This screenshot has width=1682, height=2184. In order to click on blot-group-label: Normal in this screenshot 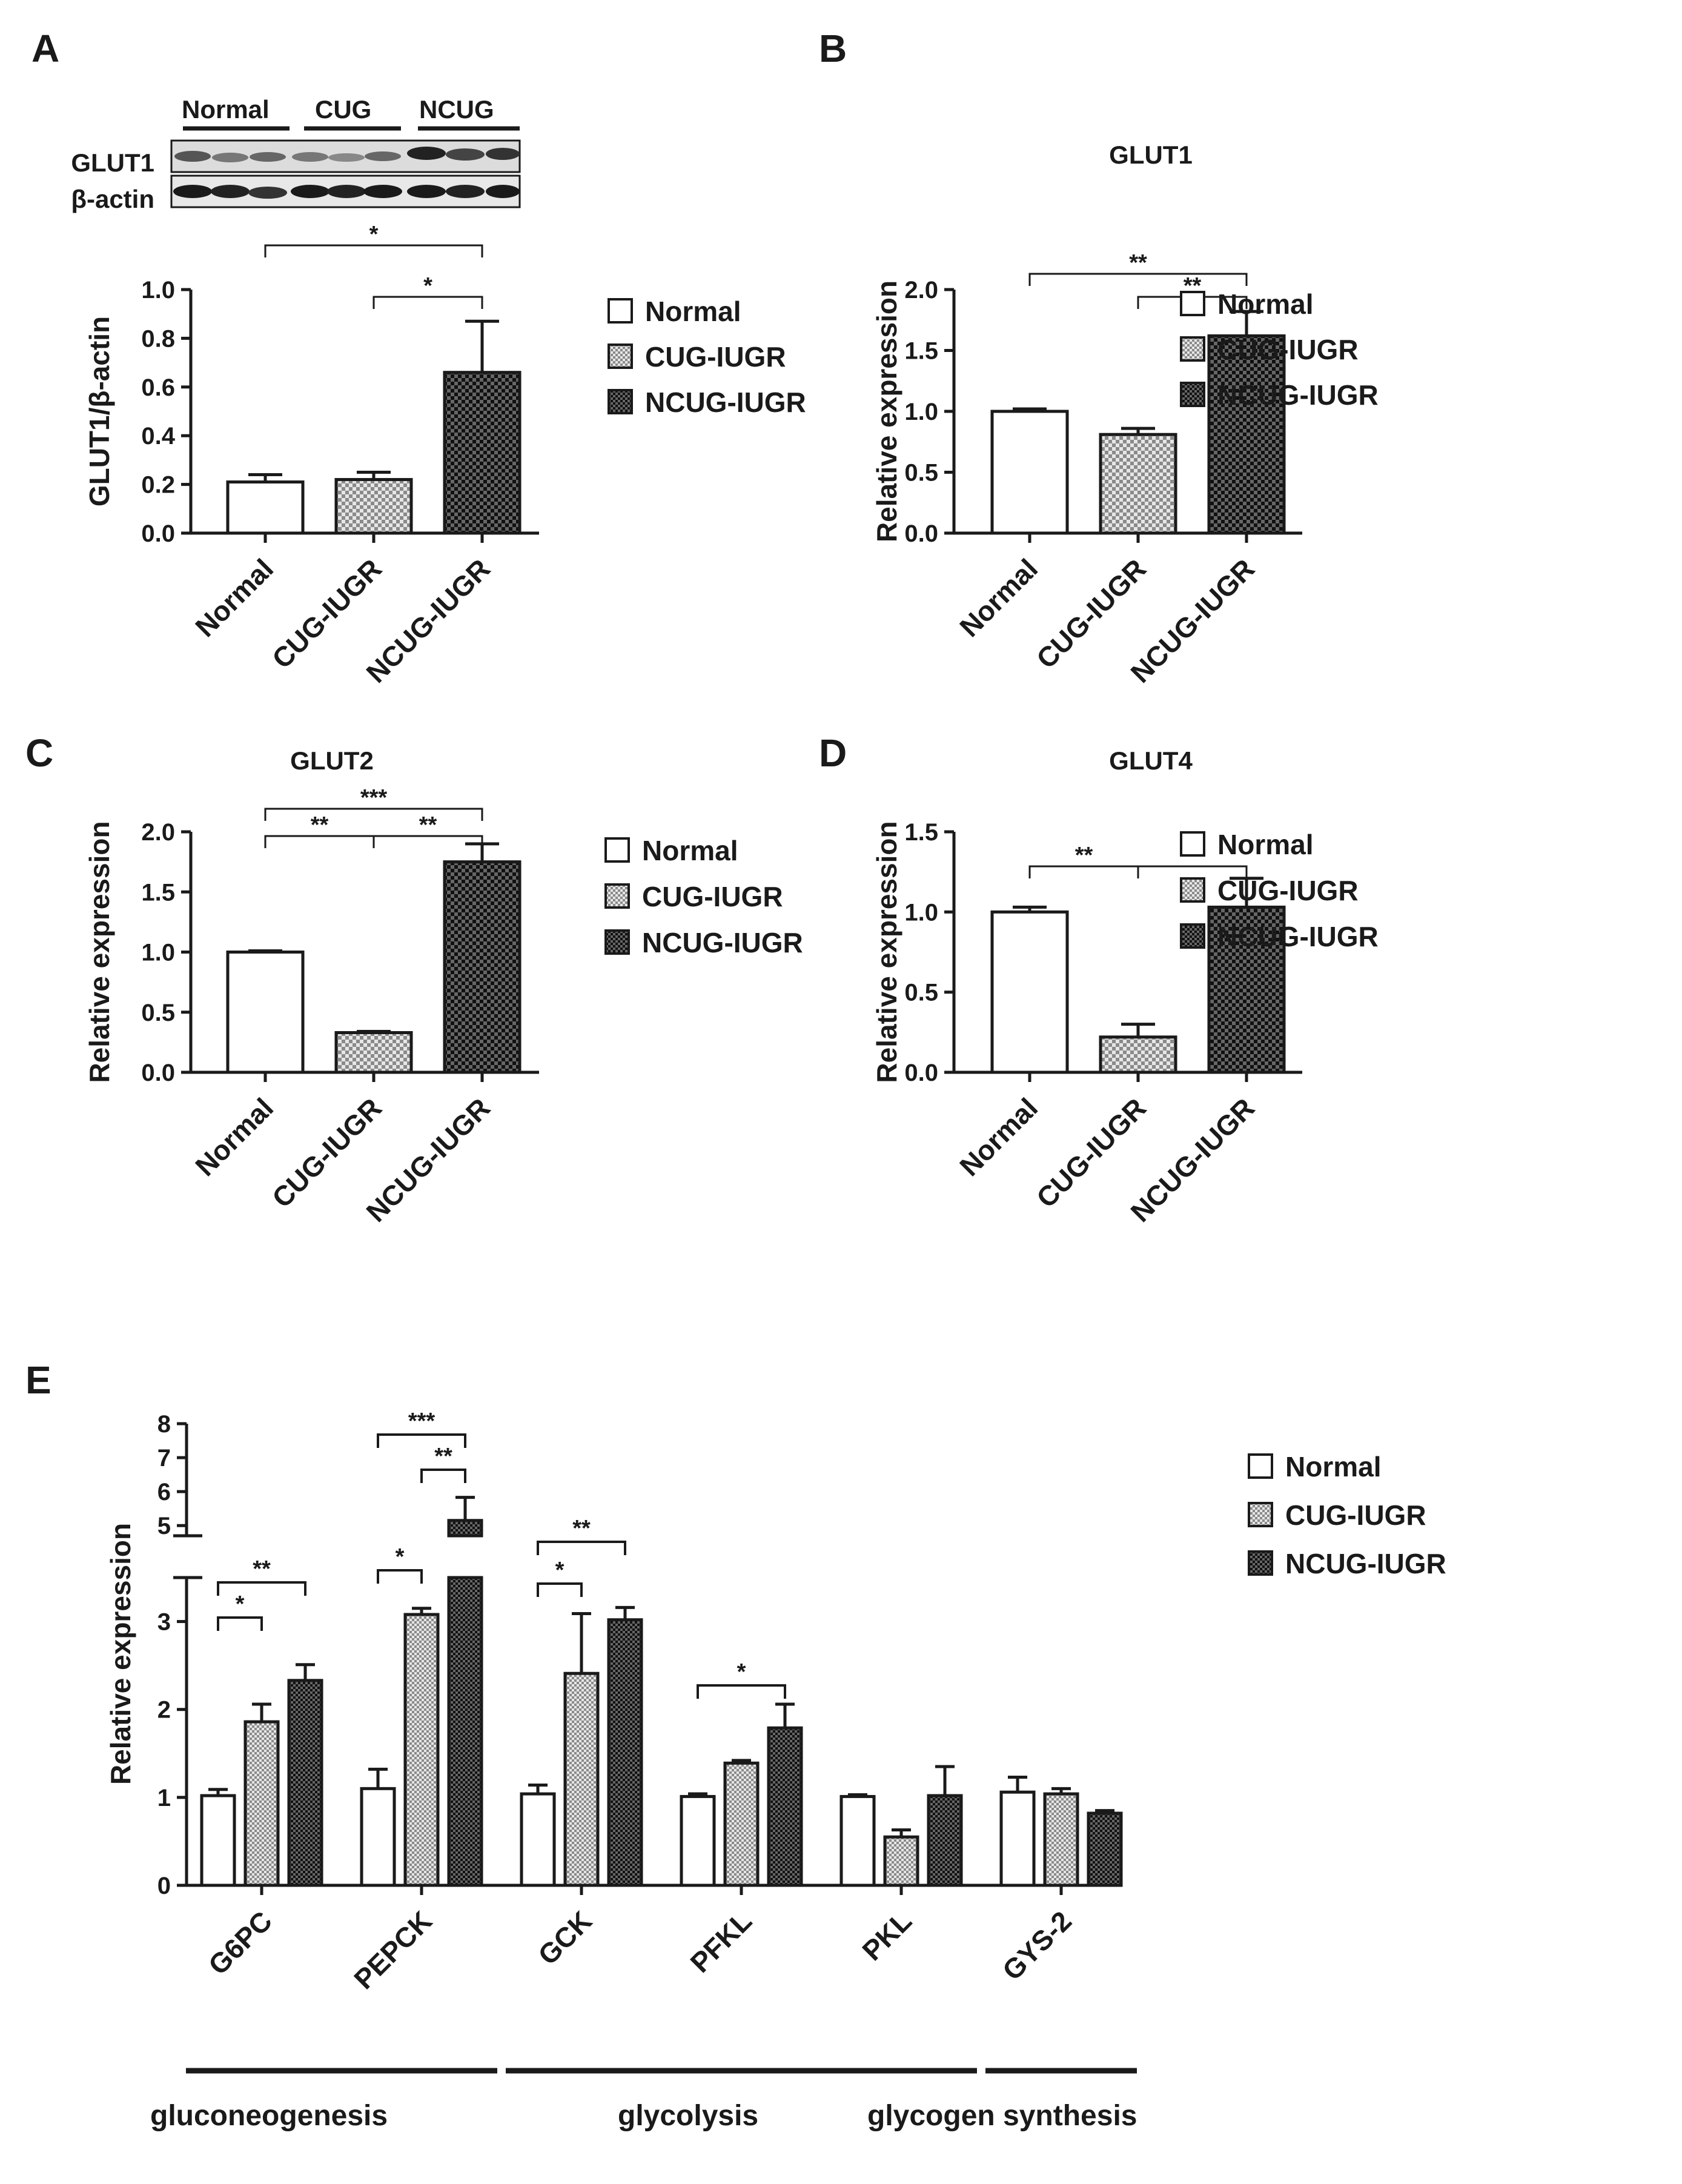, I will do `click(226, 109)`.